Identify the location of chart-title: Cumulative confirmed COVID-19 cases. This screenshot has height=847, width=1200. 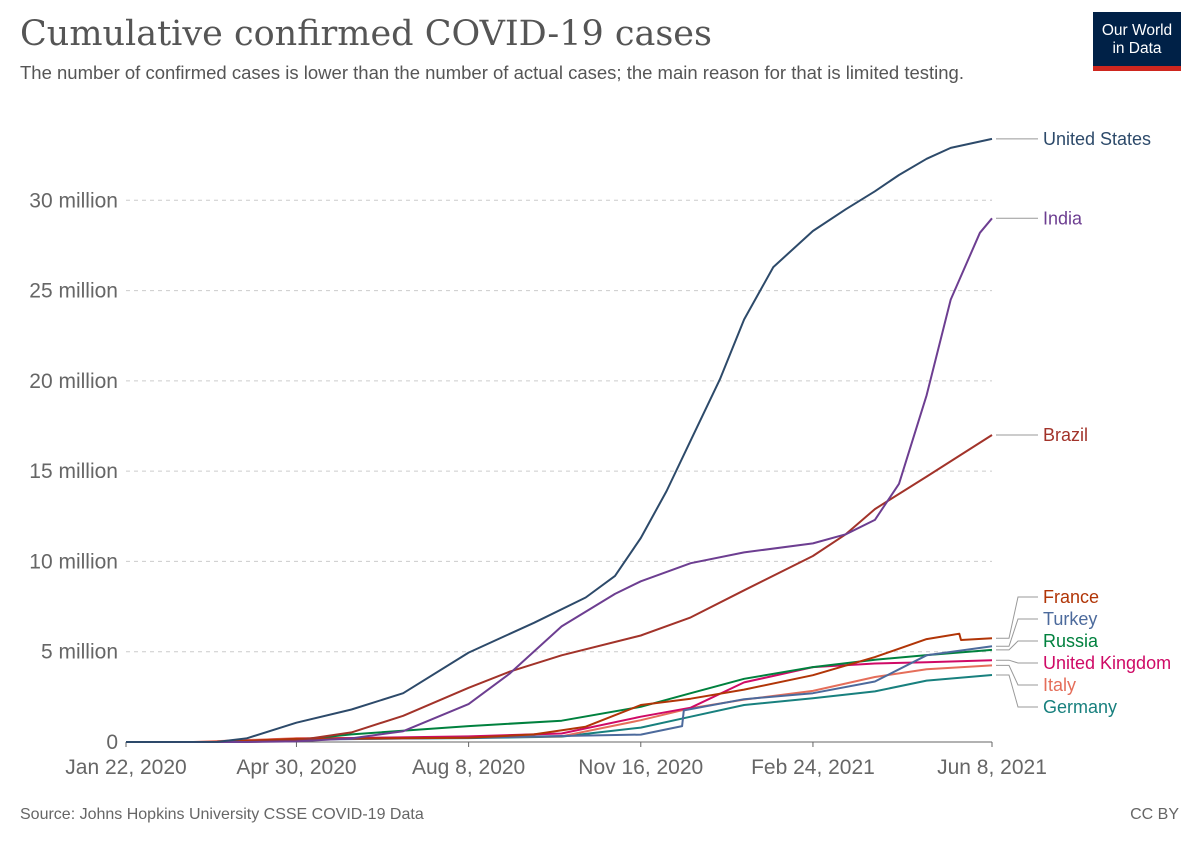
(366, 34).